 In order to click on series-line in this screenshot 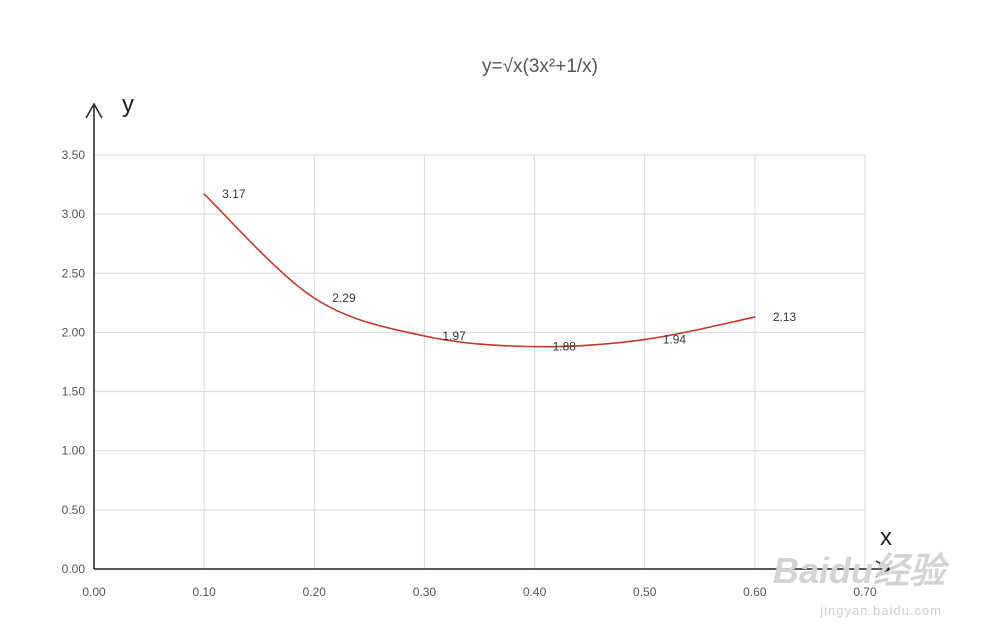, I will do `click(479, 270)`.